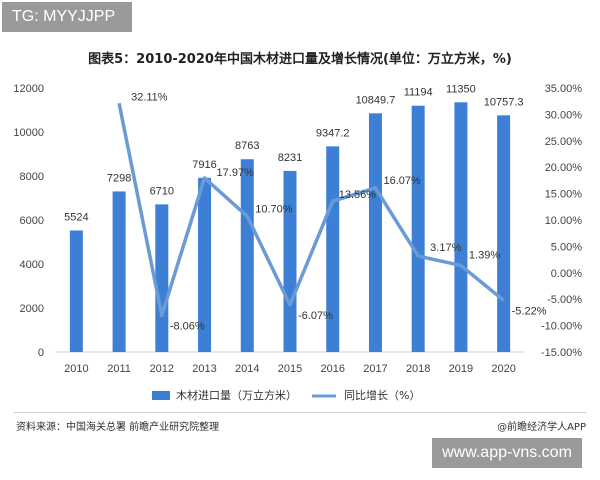  I want to click on x-tick-label: 2013, so click(204, 369).